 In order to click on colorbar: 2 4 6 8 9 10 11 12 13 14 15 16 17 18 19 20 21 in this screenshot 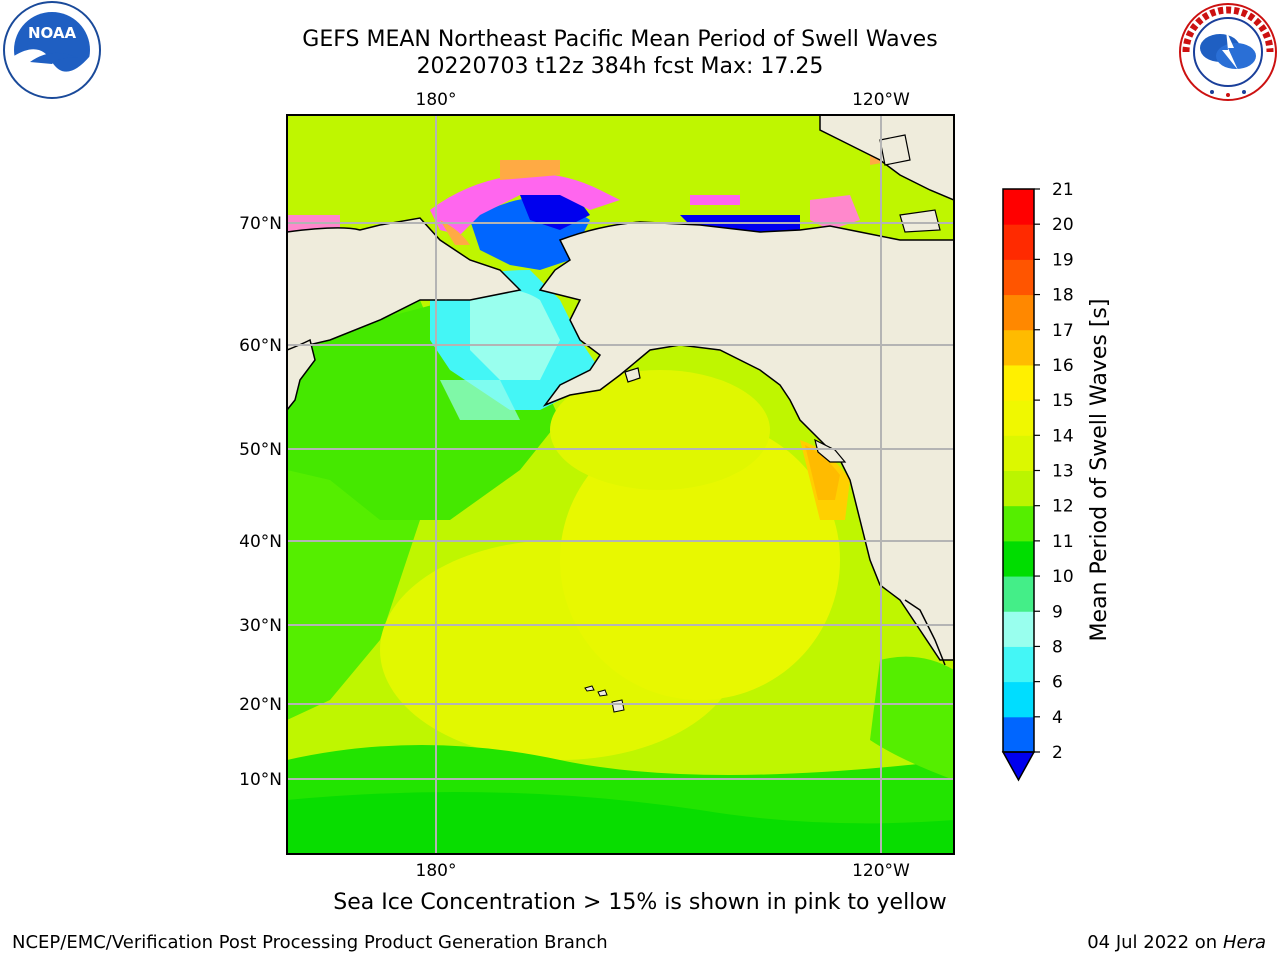, I will do `click(1037, 481)`.